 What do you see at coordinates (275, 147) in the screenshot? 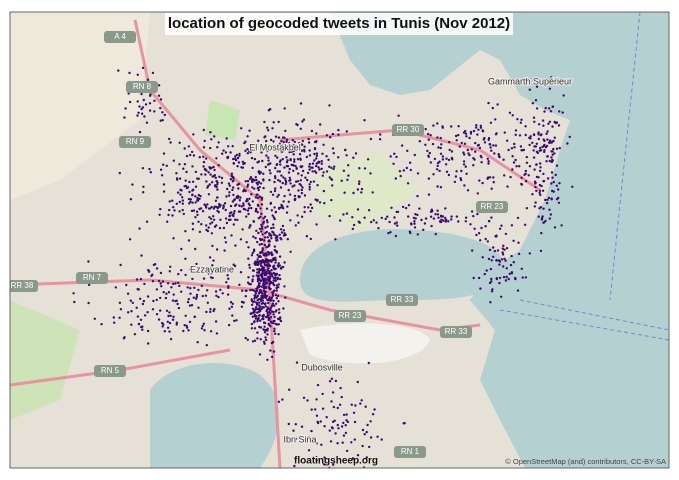
I see `place-label: El Mostakbel` at bounding box center [275, 147].